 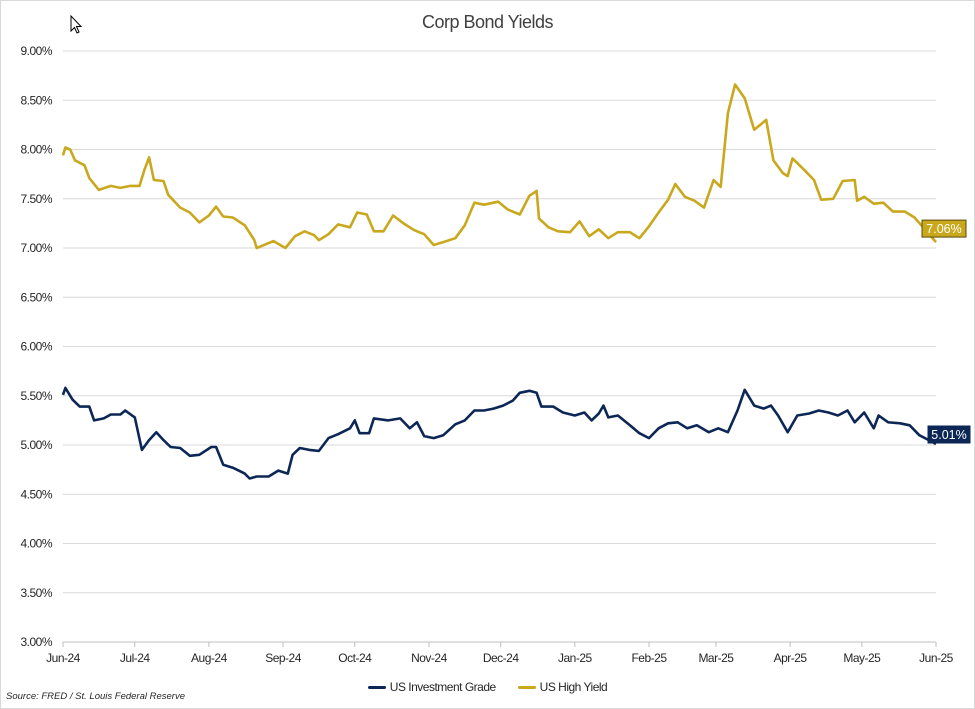 What do you see at coordinates (355, 658) in the screenshot?
I see `x-tick-label: Oct-24` at bounding box center [355, 658].